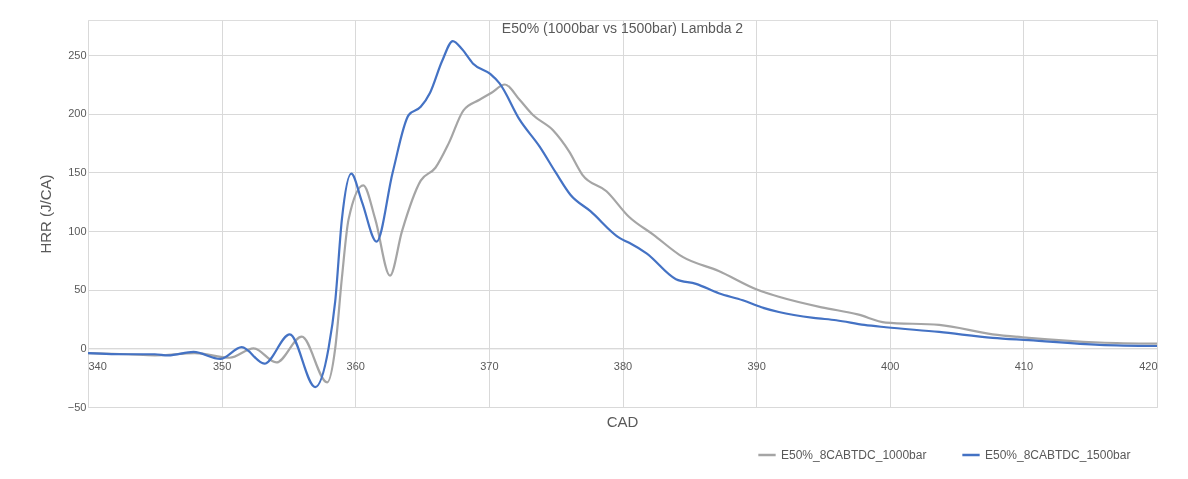 This screenshot has width=1188, height=479. Describe the element at coordinates (854, 455) in the screenshot. I see `legend-label: E50%_8CABTDC_1000bar` at that location.